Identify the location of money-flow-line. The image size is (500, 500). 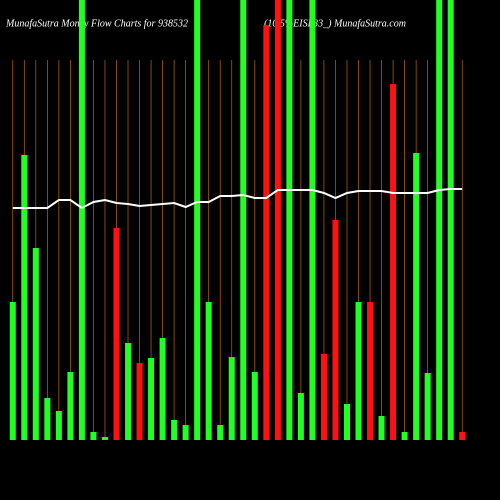
(237, 199).